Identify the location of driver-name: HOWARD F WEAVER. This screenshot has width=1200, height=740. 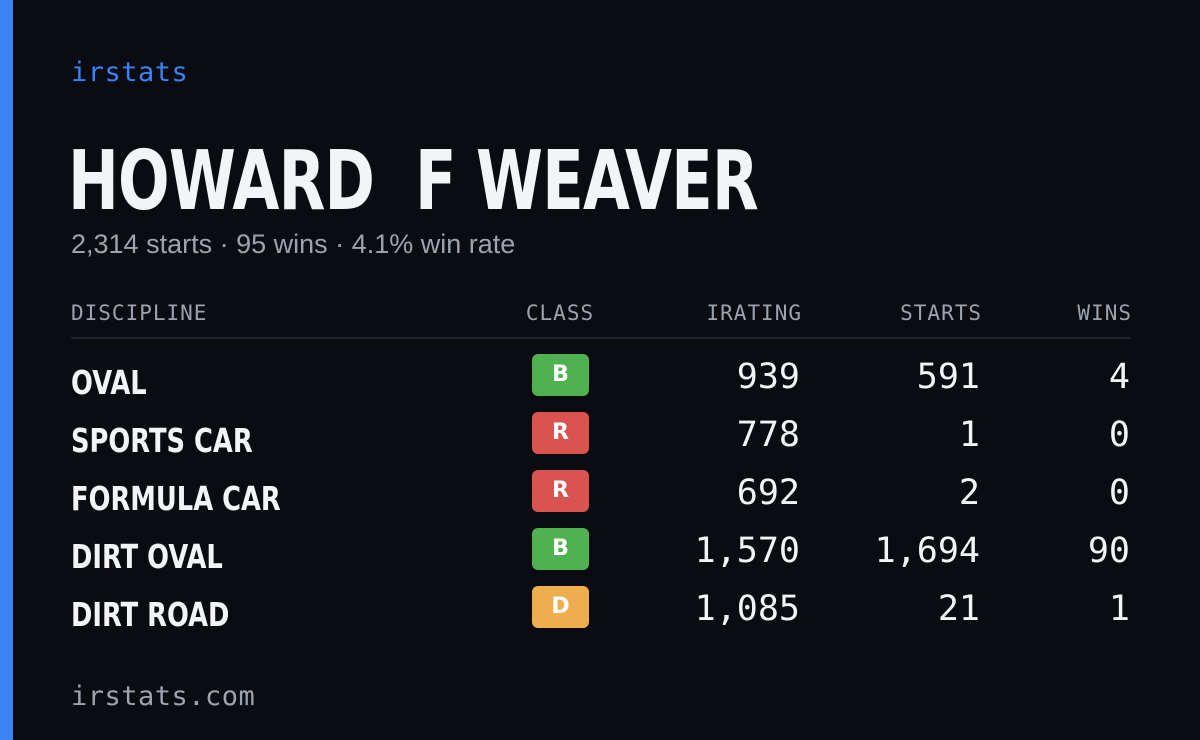
(413, 181).